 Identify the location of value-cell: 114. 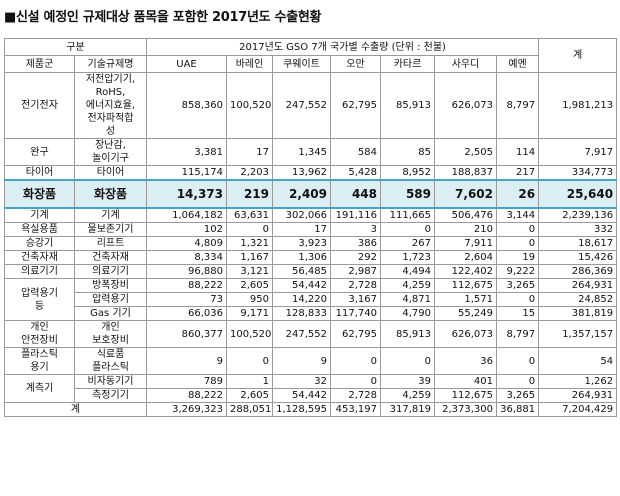
(517, 152).